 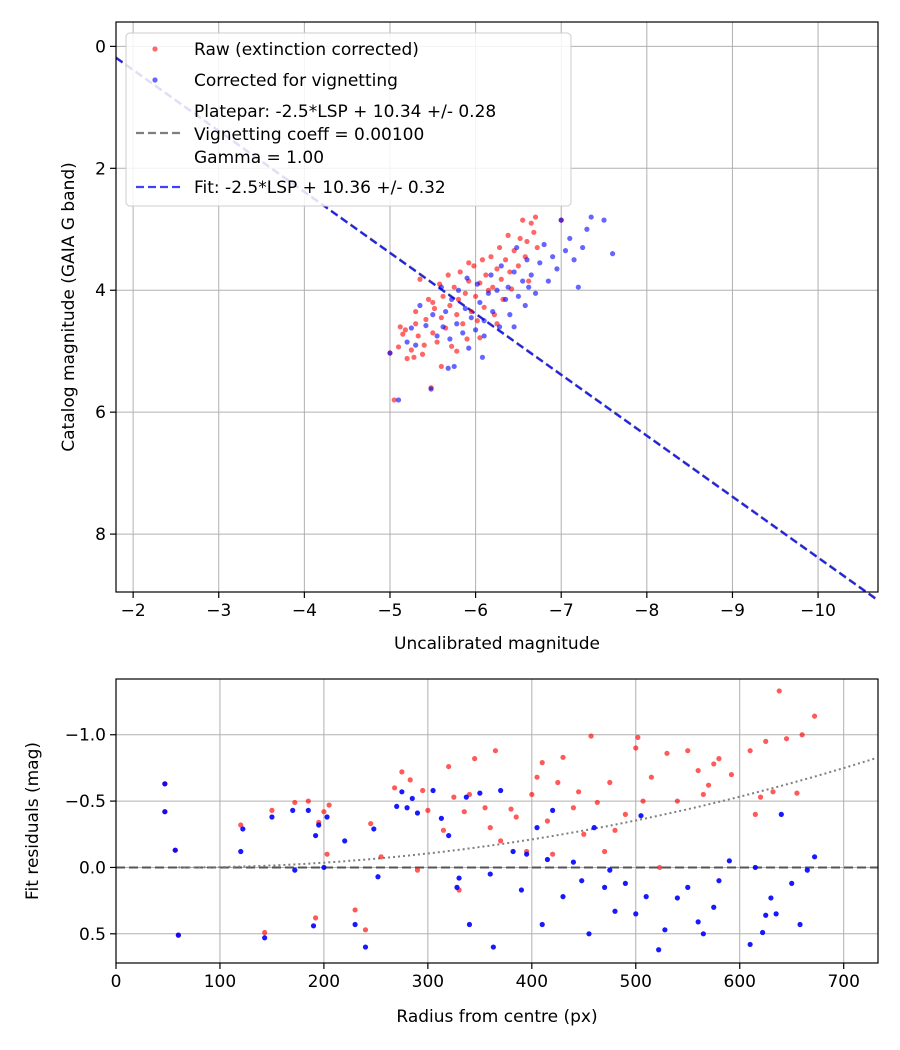 I want to click on x-tick-label: 700, so click(x=843, y=982).